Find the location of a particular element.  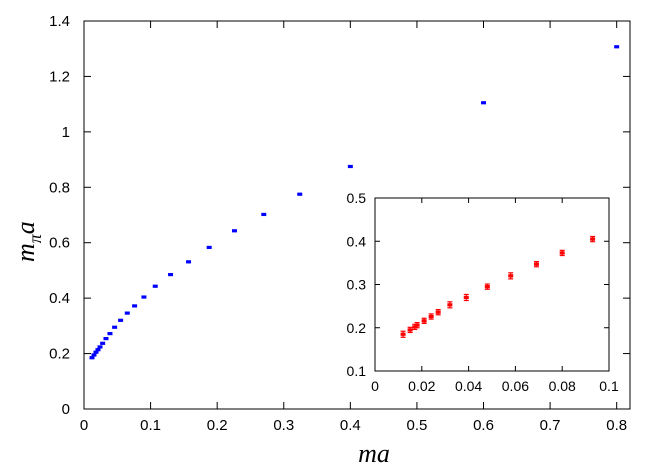

main-x-tick-label: 0.5 is located at coordinates (416, 425).